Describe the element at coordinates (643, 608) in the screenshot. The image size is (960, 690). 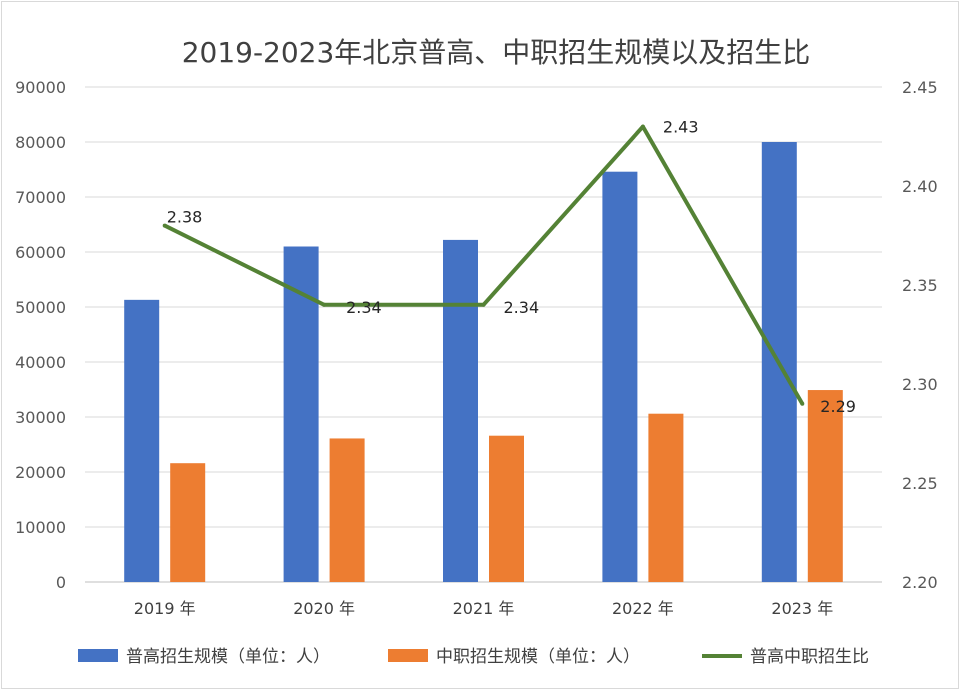
I see `x-axis-tick-label: 2022 年` at that location.